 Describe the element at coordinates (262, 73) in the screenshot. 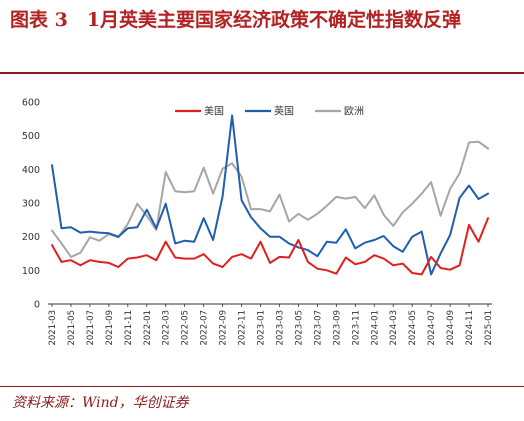

I see `title-divider` at that location.